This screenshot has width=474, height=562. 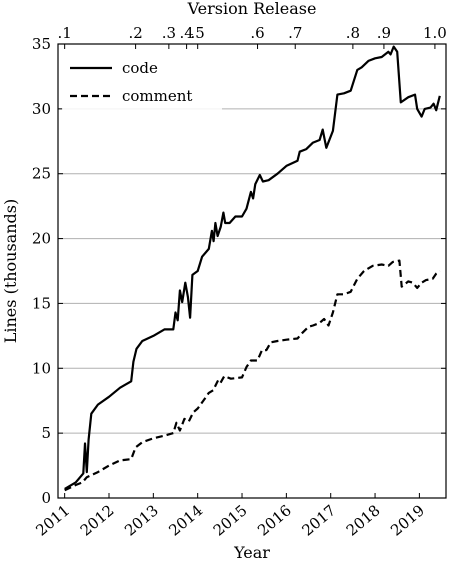 What do you see at coordinates (384, 33) in the screenshot?
I see `top-tick-label-8: .9` at bounding box center [384, 33].